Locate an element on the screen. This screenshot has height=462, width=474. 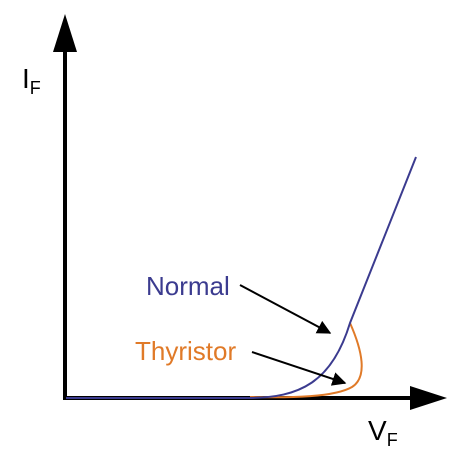
normal-label: Normal is located at coordinates (188, 286).